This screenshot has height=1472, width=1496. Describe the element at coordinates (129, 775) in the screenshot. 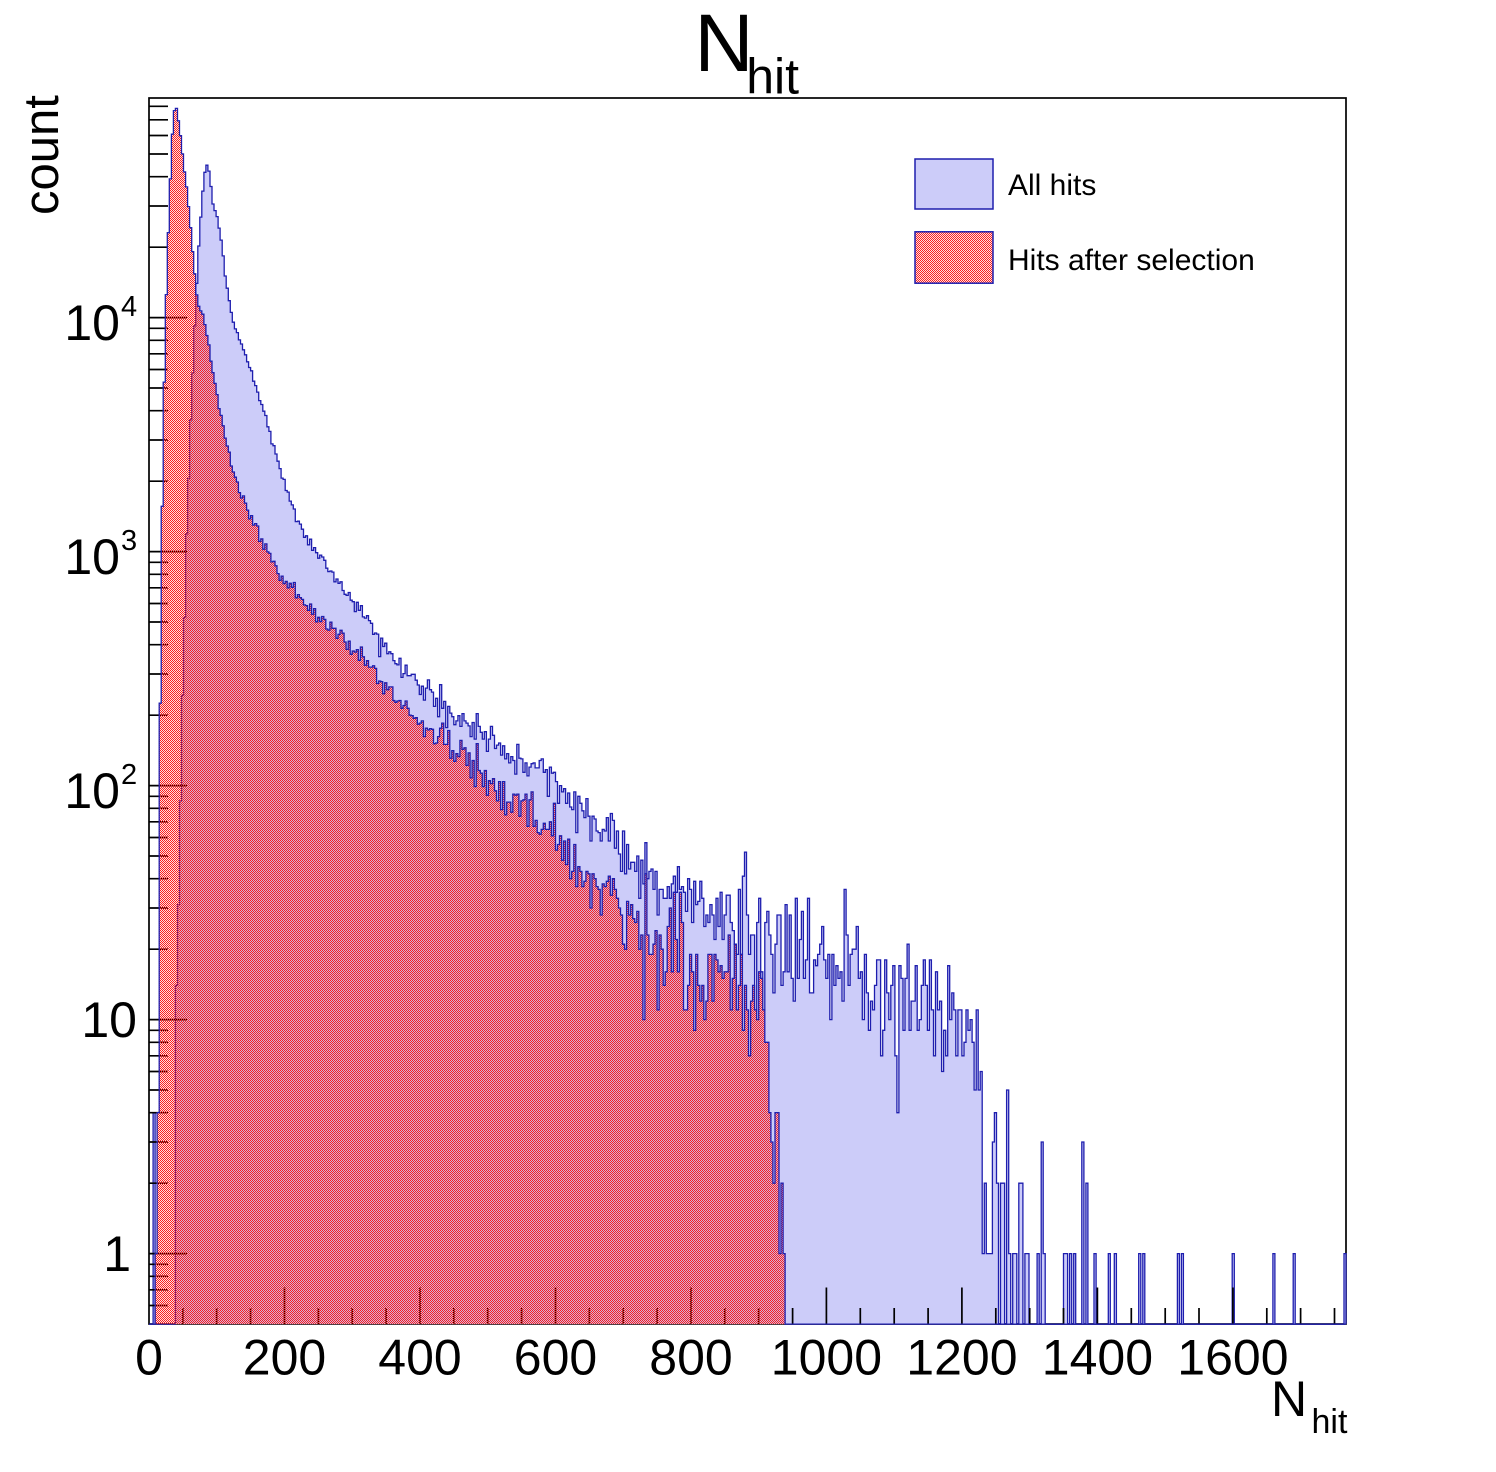

I see `svg-text: 2` at that location.